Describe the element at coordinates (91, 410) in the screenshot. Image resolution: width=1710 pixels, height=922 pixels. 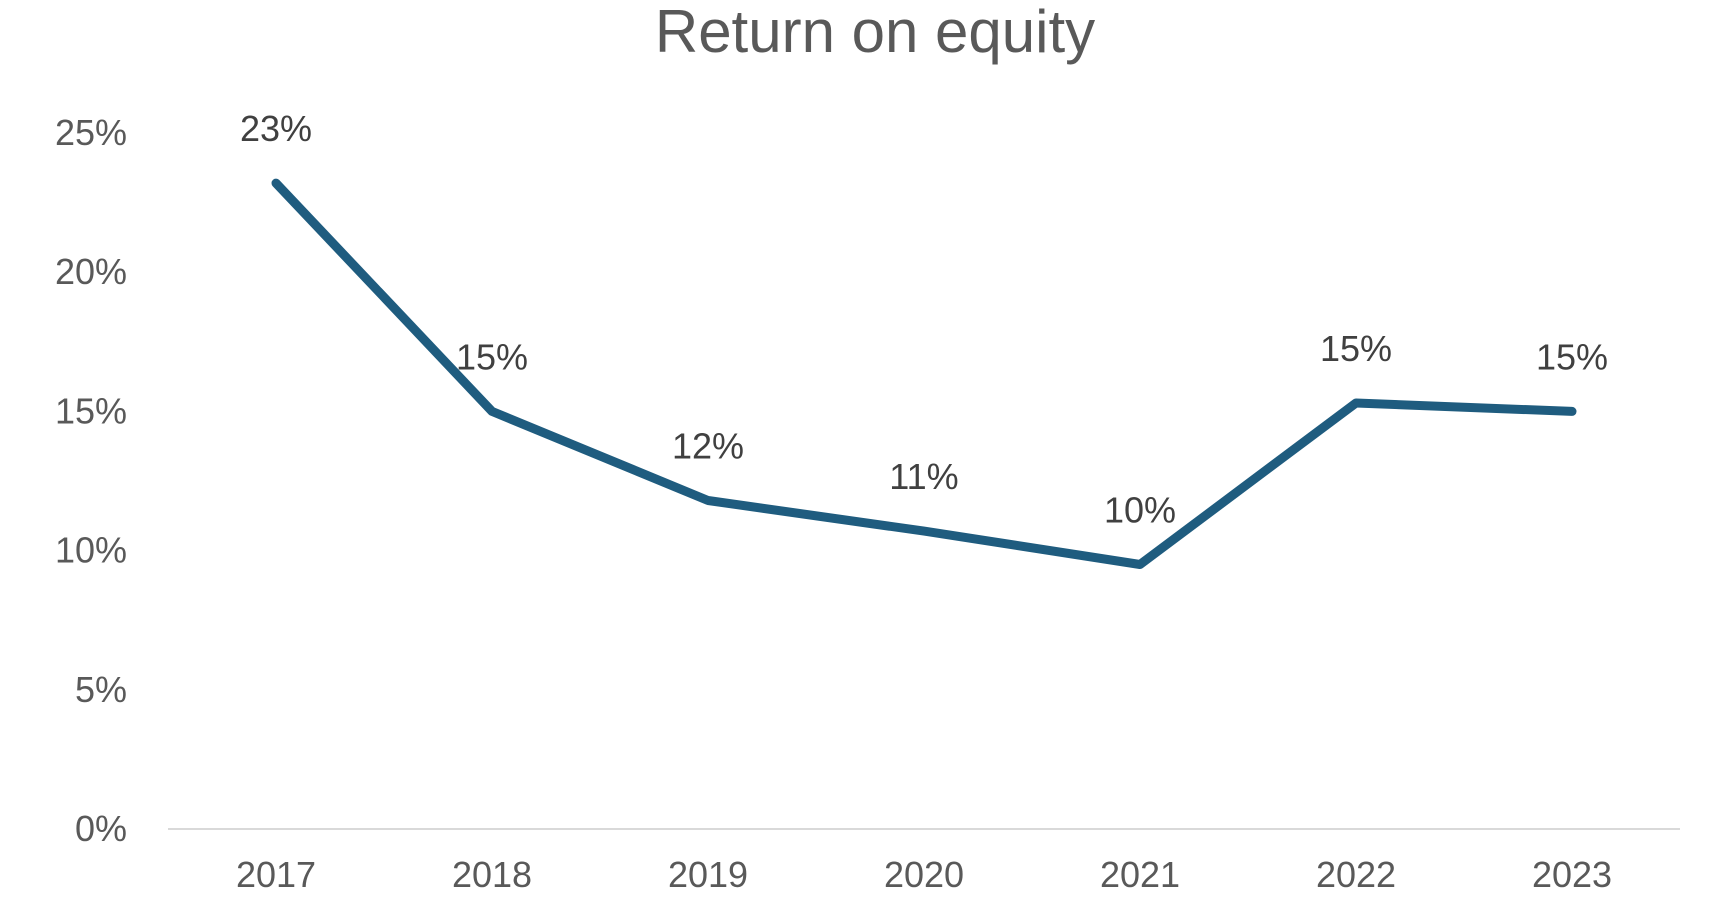
I see `y-tick-label: 15%` at that location.